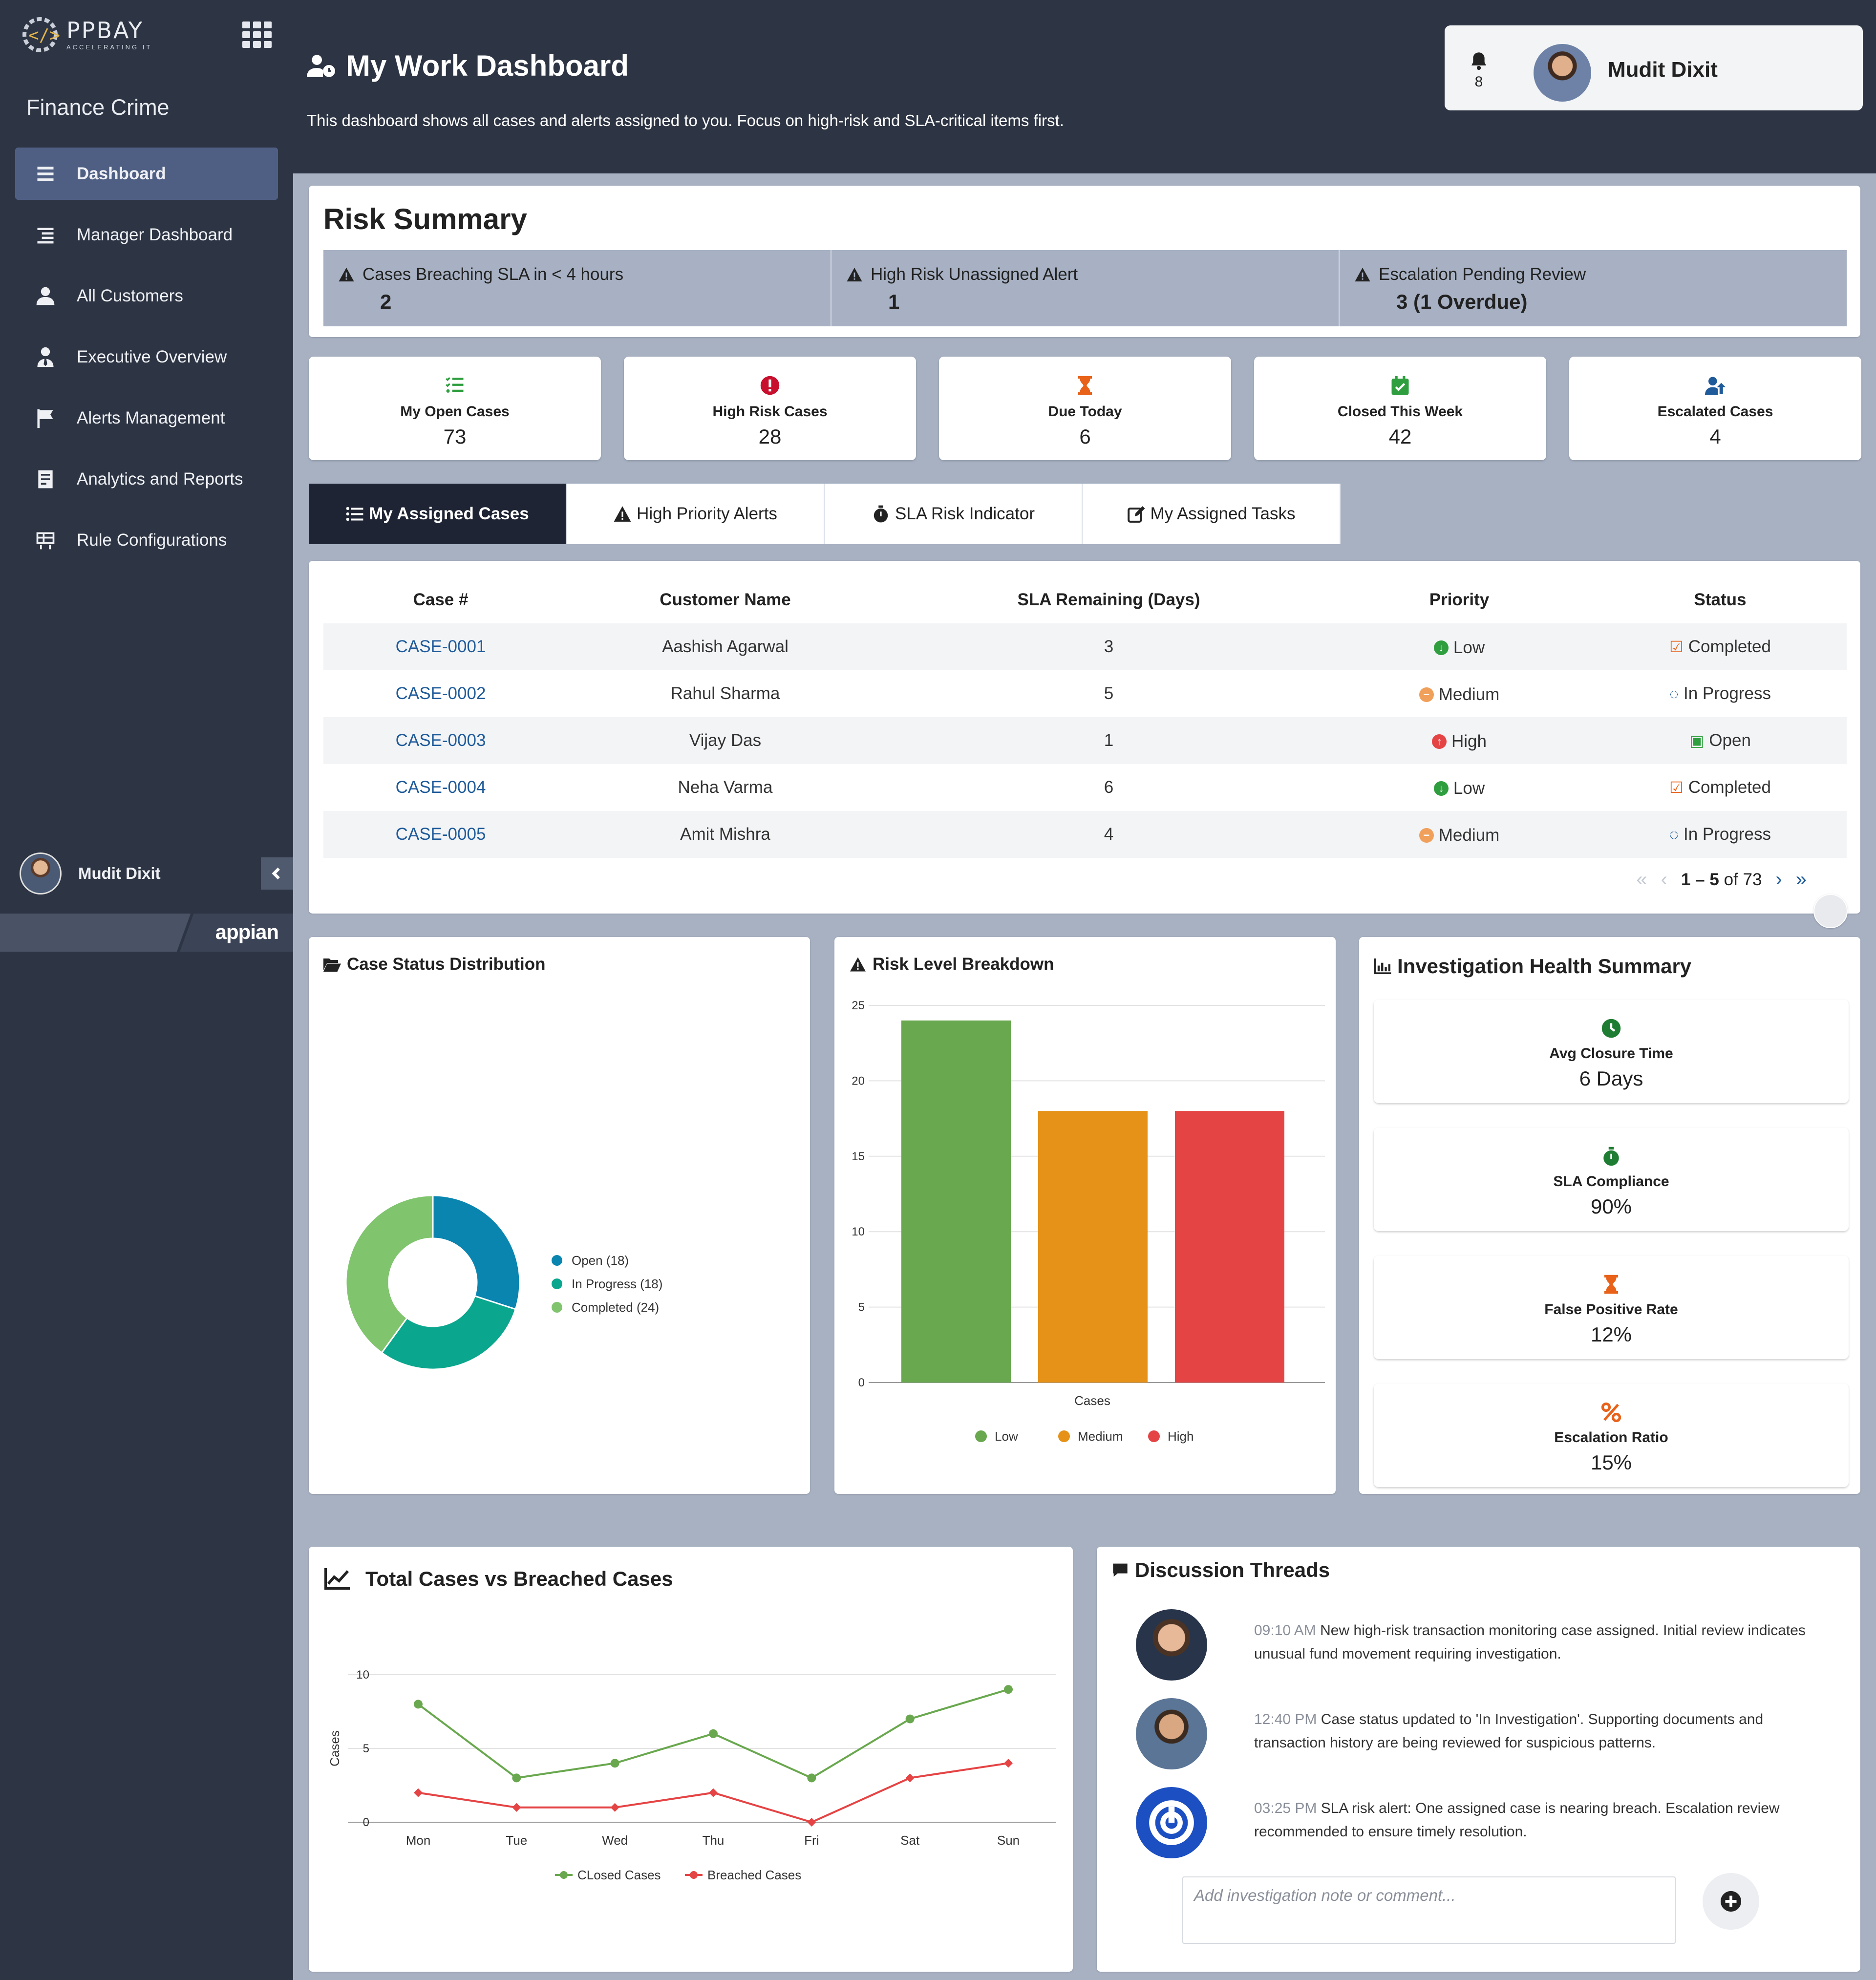 This screenshot has height=1980, width=1876. Describe the element at coordinates (1469, 788) in the screenshot. I see `priority-label: Low` at that location.